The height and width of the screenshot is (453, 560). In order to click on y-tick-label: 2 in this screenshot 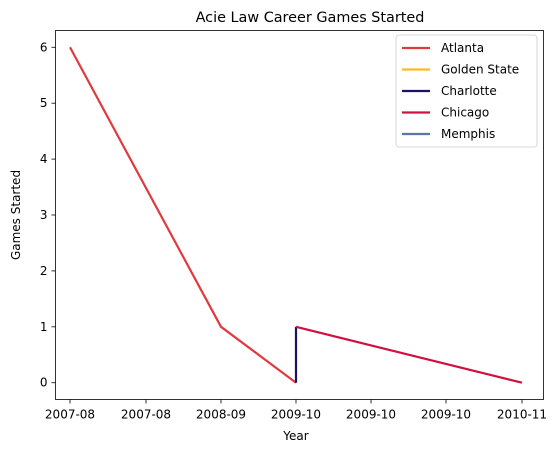, I will do `click(44, 271)`.